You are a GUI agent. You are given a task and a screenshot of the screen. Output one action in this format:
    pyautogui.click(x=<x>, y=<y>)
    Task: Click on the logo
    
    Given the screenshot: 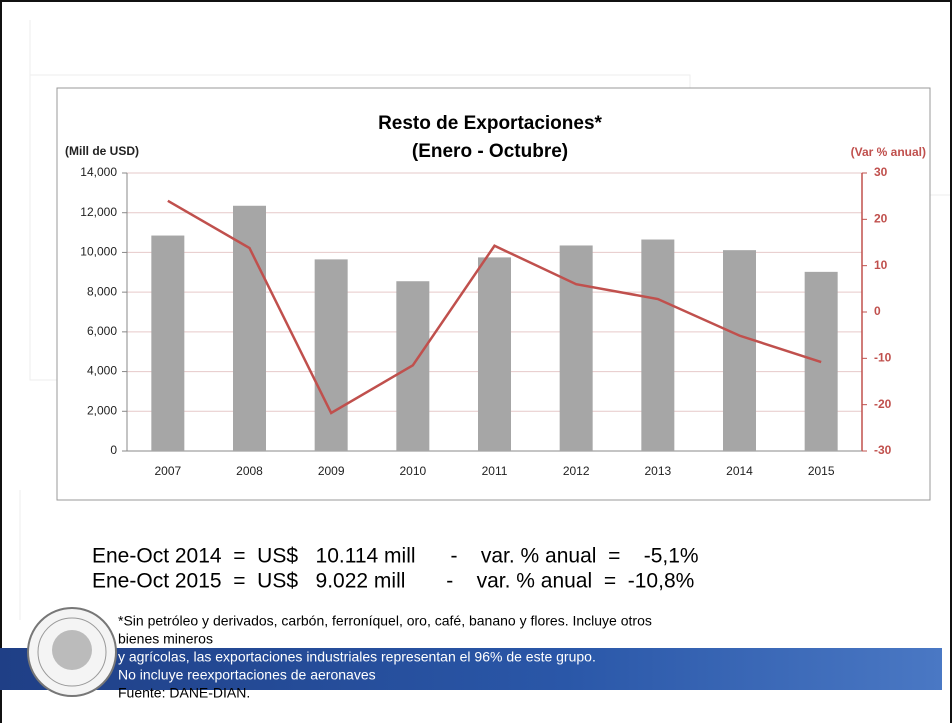 What is the action you would take?
    pyautogui.click(x=72, y=652)
    